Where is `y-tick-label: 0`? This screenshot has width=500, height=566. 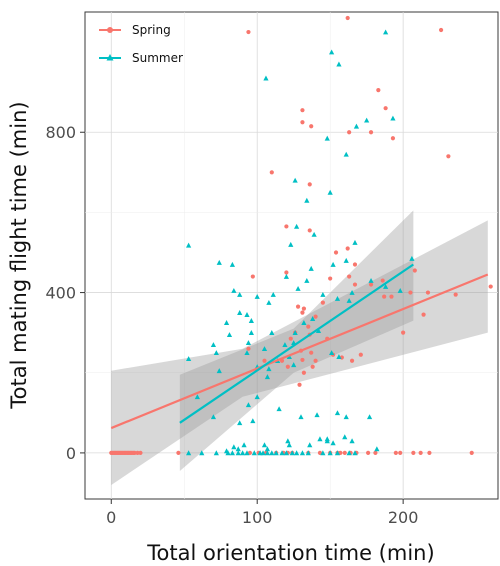 y-tick-label: 0 is located at coordinates (71, 453).